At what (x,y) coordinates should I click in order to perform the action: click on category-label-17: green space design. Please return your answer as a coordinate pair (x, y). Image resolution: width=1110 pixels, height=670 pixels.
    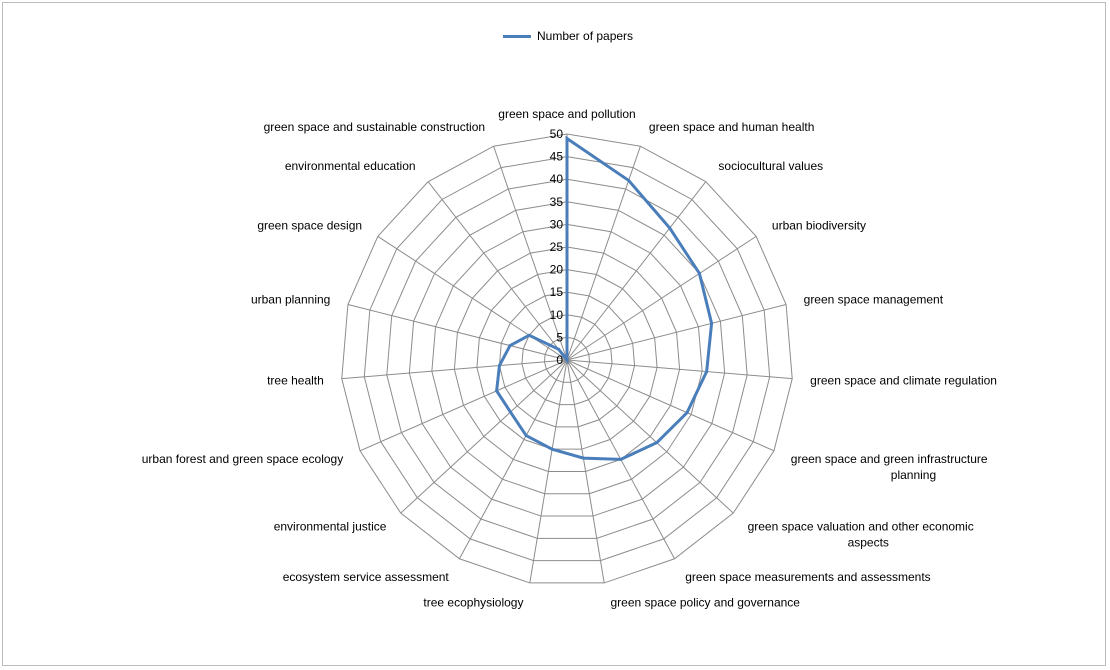
    Looking at the image, I should click on (309, 225).